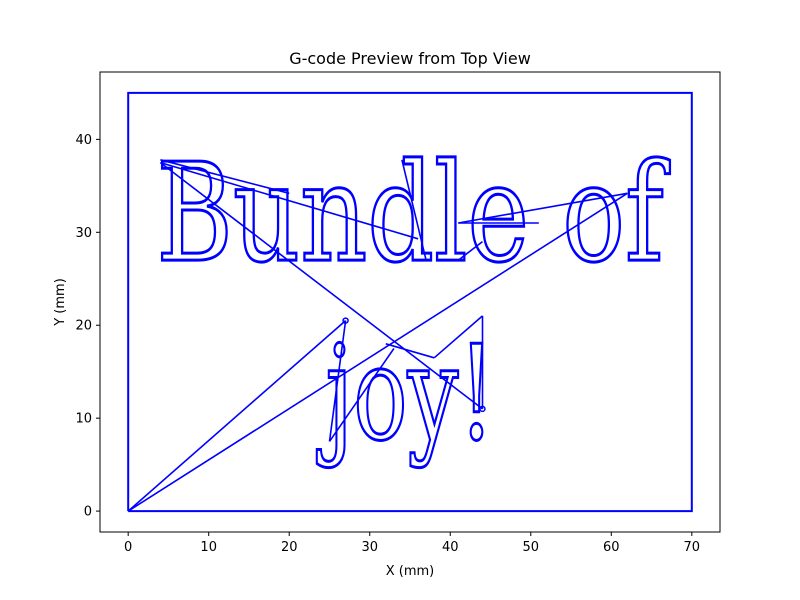 The image size is (800, 600). What do you see at coordinates (406, 394) in the screenshot?
I see `toolpath-text-1: joy!` at bounding box center [406, 394].